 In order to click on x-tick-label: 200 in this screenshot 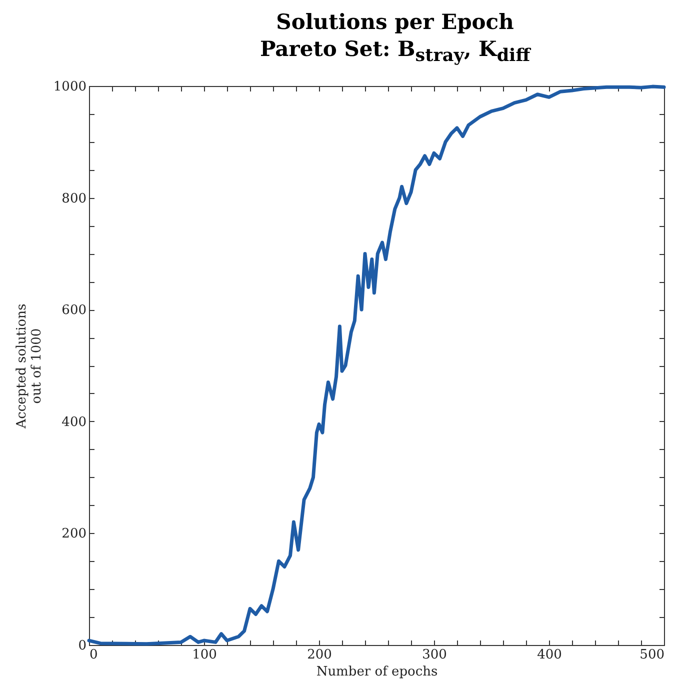, I will do `click(319, 655)`.